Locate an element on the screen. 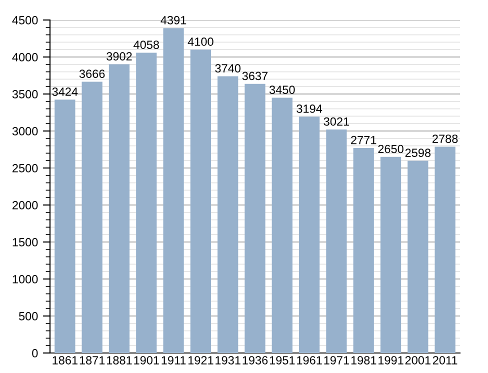  x-tick-label: 1936 is located at coordinates (255, 360).